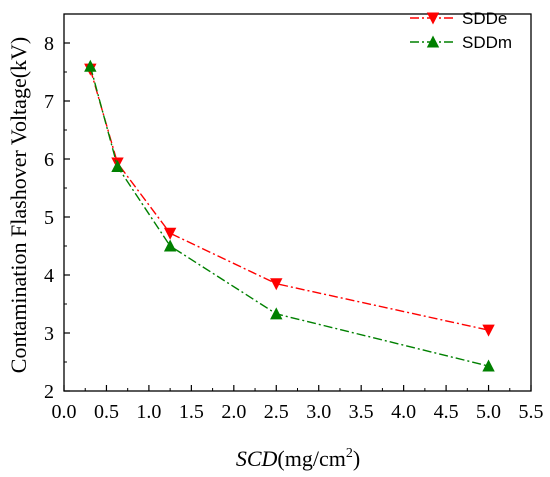  Describe the element at coordinates (233, 412) in the screenshot. I see `x-tick-label: 2.0` at that location.